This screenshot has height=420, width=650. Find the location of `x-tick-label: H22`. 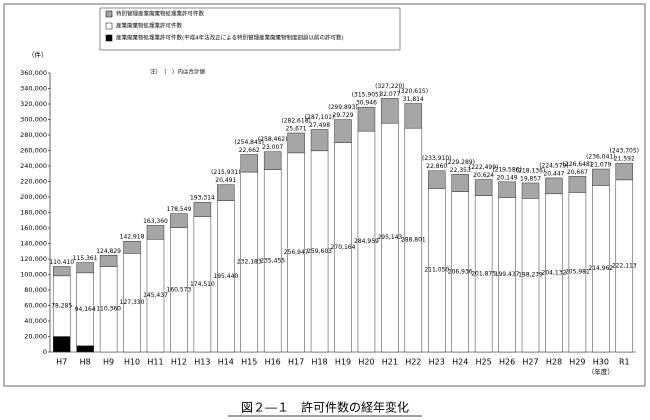

x-tick-label: H22 is located at coordinates (413, 362).